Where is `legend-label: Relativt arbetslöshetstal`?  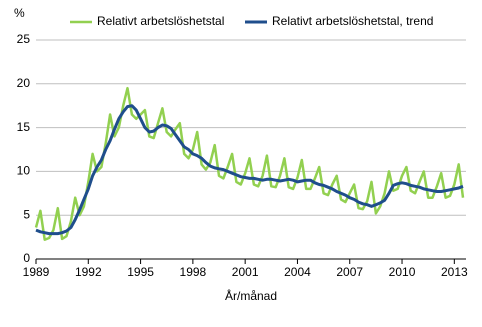 legend-label: Relativt arbetslöshetstal is located at coordinates (160, 21).